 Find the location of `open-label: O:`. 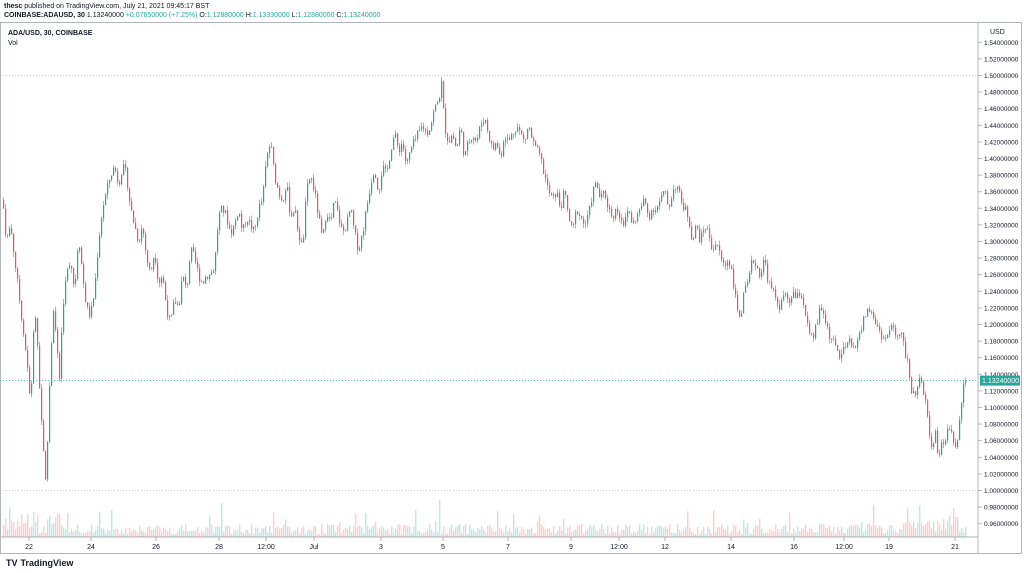

open-label: O: is located at coordinates (203, 15).